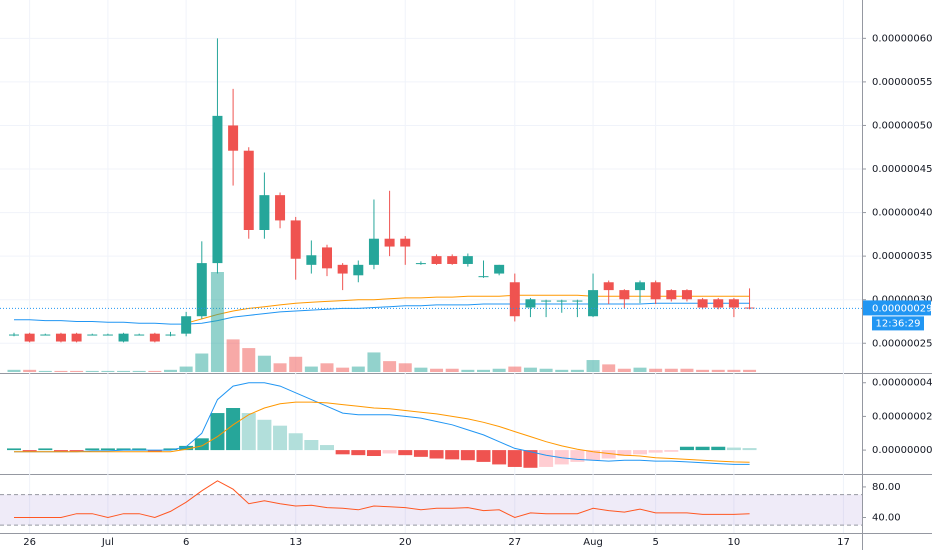 This screenshot has width=932, height=550. I want to click on y-tick-label: 0.00000030, so click(902, 300).